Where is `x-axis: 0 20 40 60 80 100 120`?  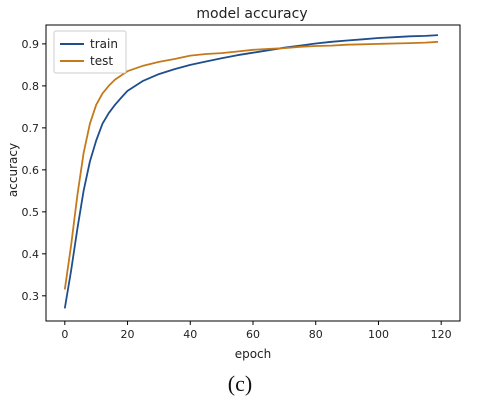
x-axis: 0 20 40 60 80 100 120 is located at coordinates (256, 331).